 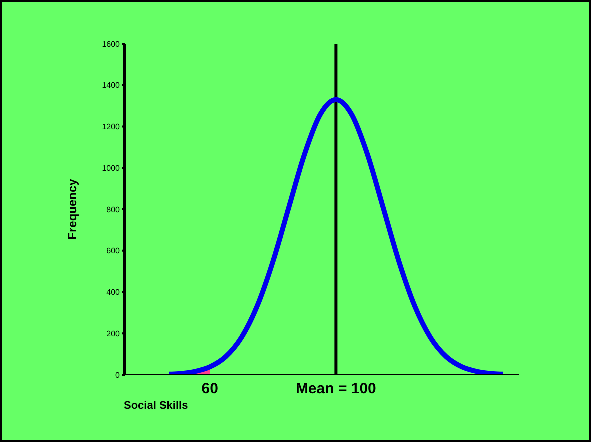 I want to click on y-tick-label: 1600, so click(x=111, y=44).